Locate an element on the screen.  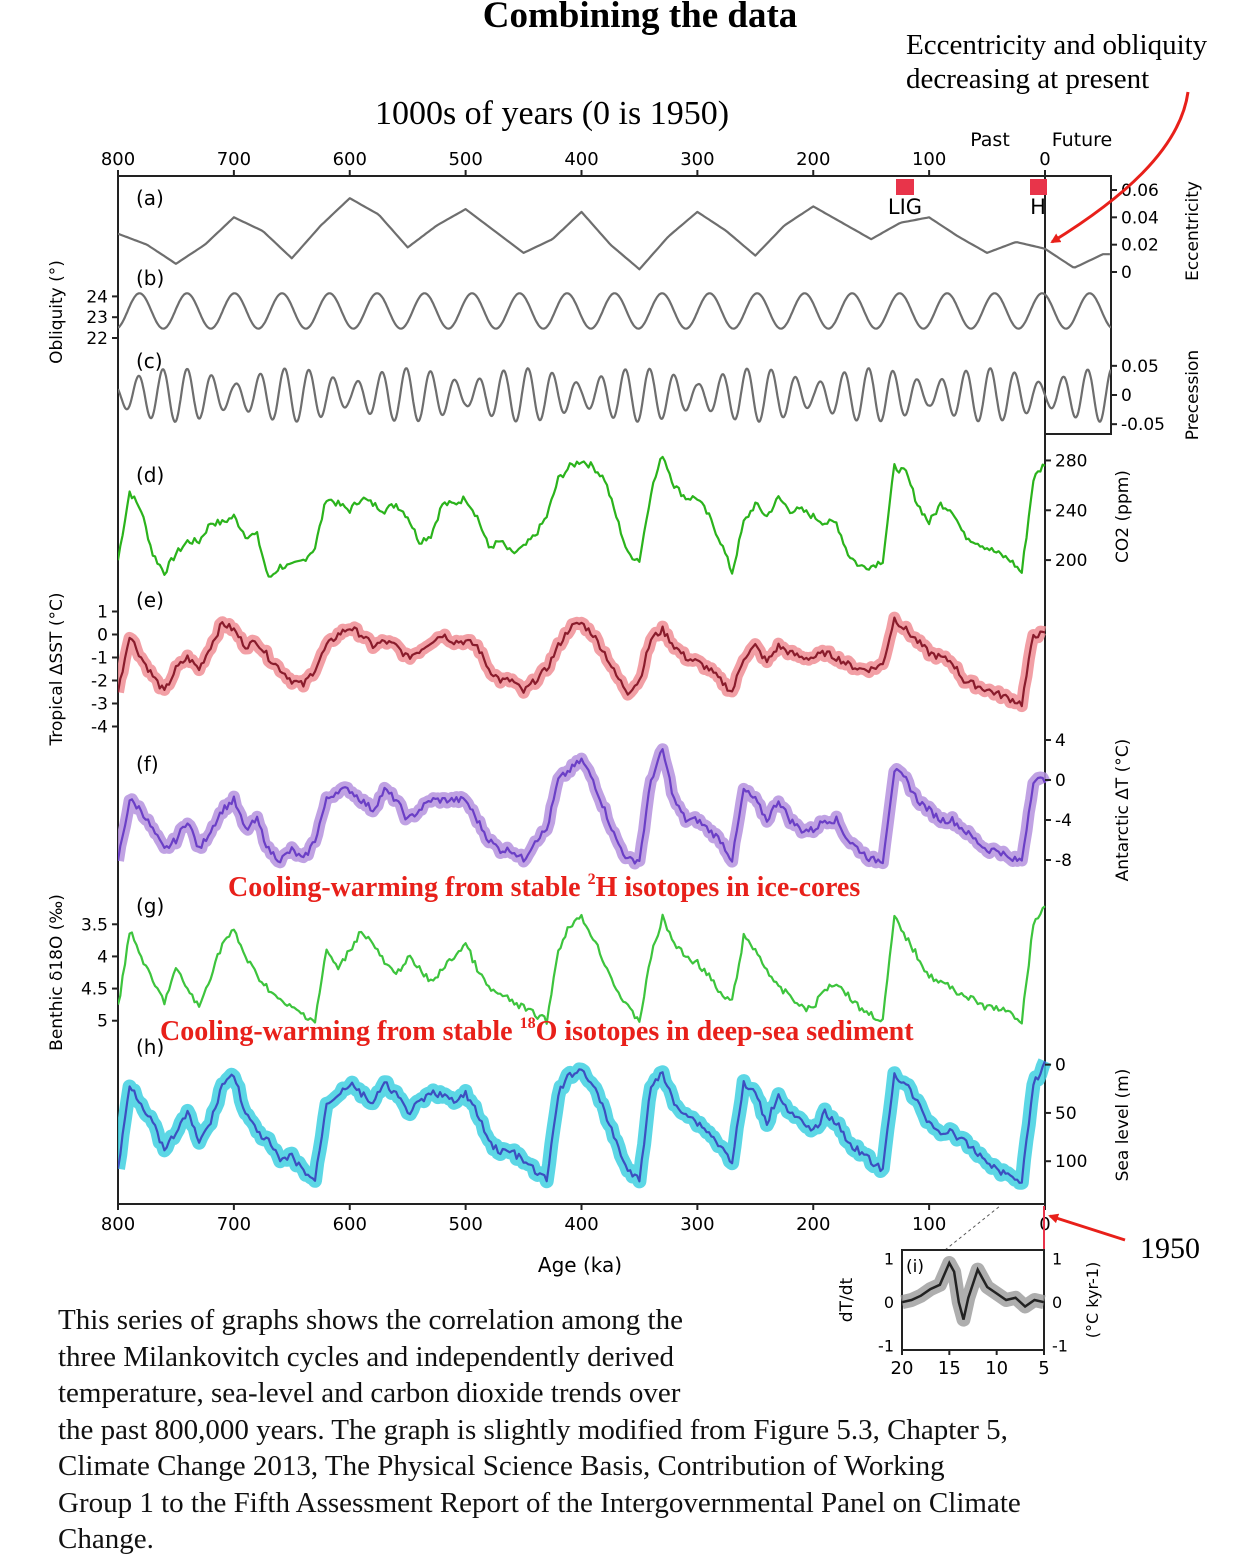
year-1950-label: 1950 is located at coordinates (1170, 1248).